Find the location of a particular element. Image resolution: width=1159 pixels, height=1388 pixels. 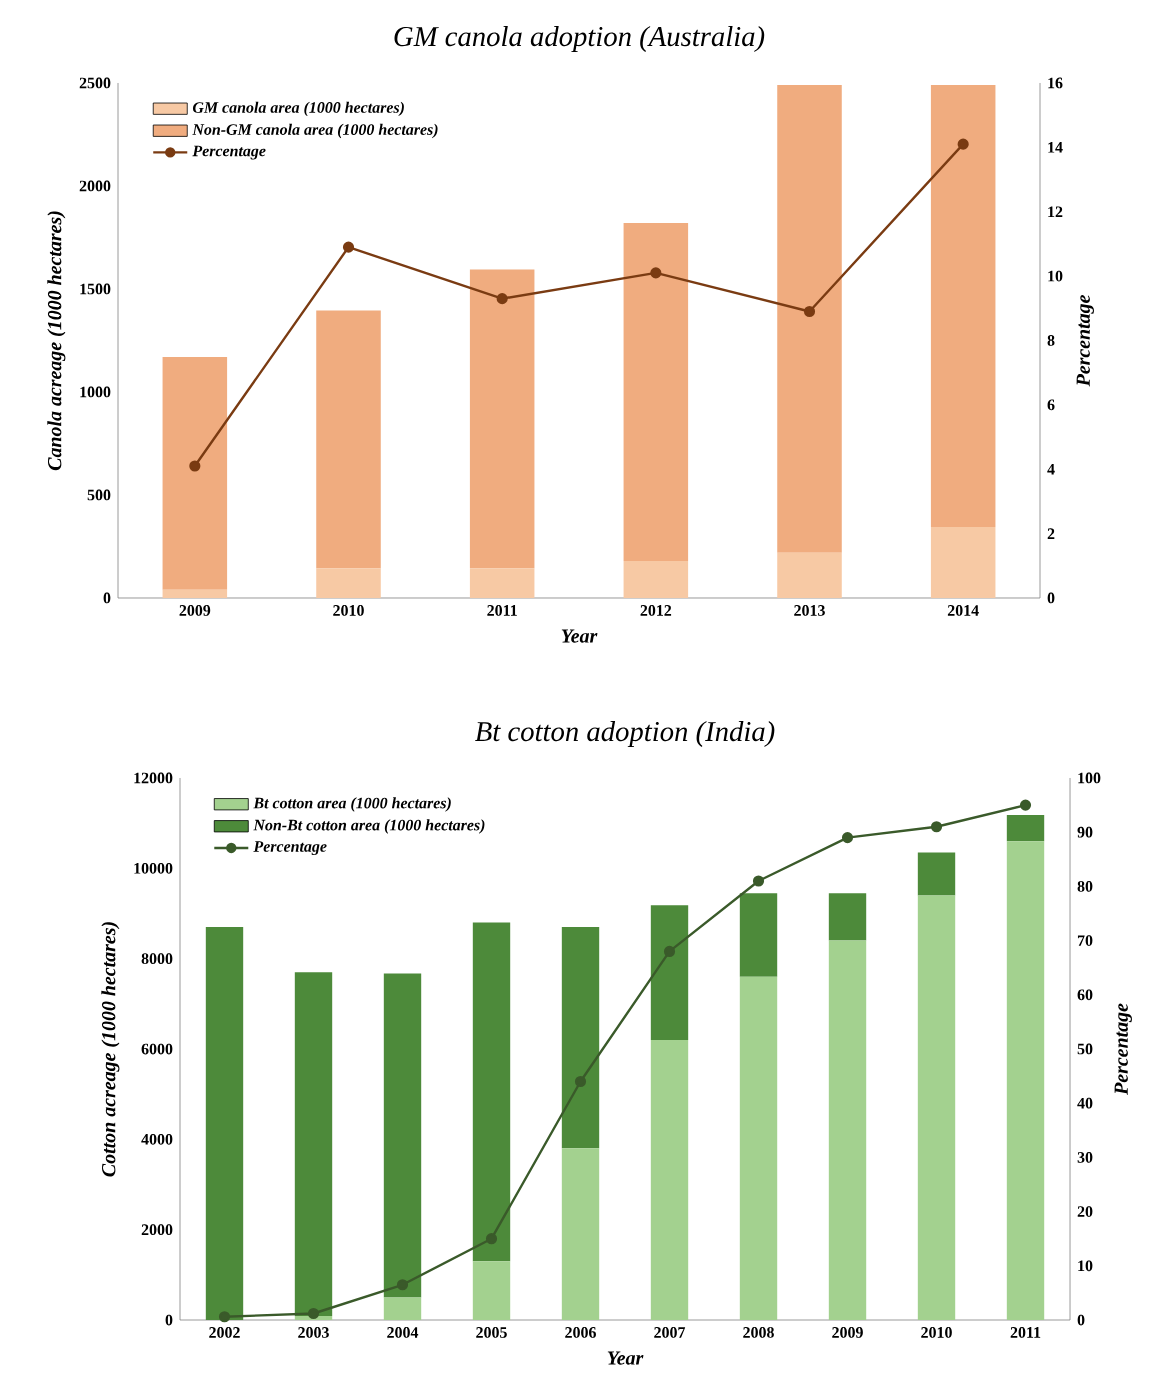

y2-tick-label: 14 is located at coordinates (1055, 147).